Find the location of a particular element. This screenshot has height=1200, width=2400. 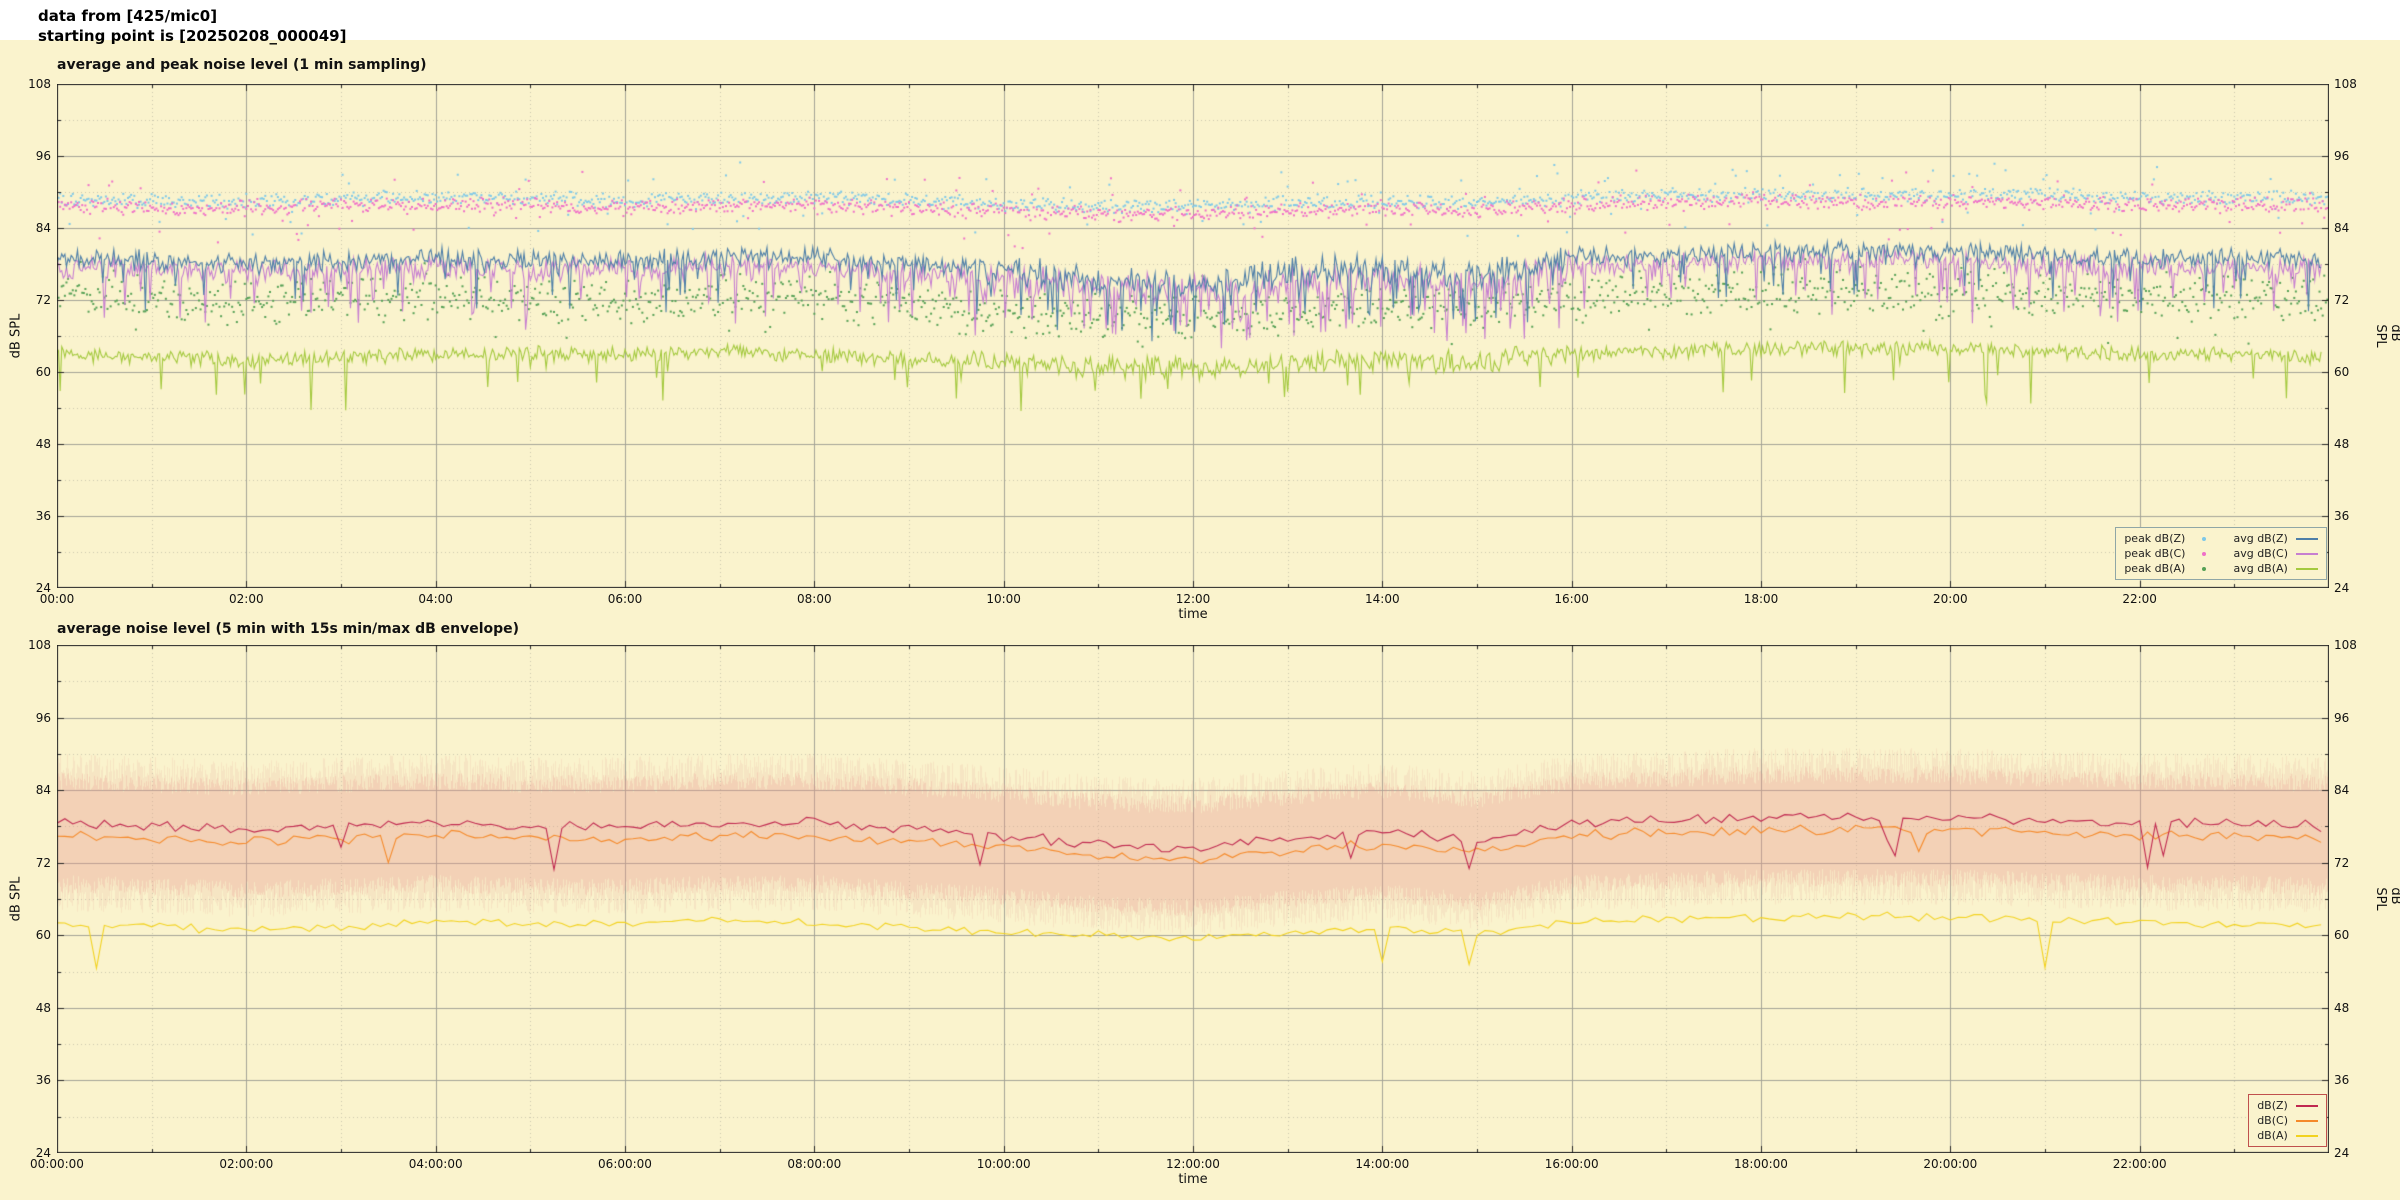

legend-item: avg dB(Z) is located at coordinates (2275, 538).